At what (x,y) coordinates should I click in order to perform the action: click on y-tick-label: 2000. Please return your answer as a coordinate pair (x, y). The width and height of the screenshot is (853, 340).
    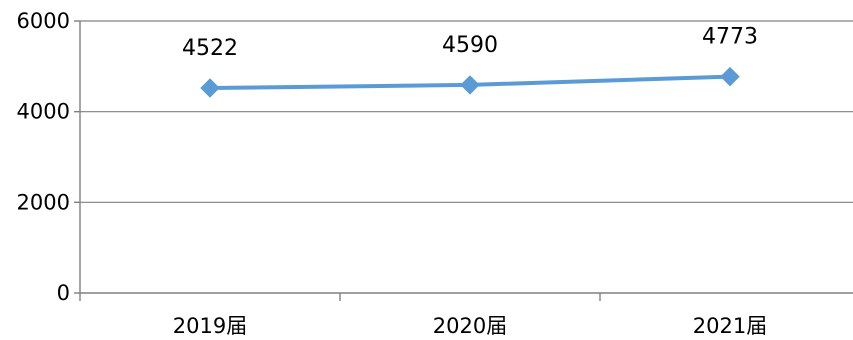
    Looking at the image, I should click on (43, 202).